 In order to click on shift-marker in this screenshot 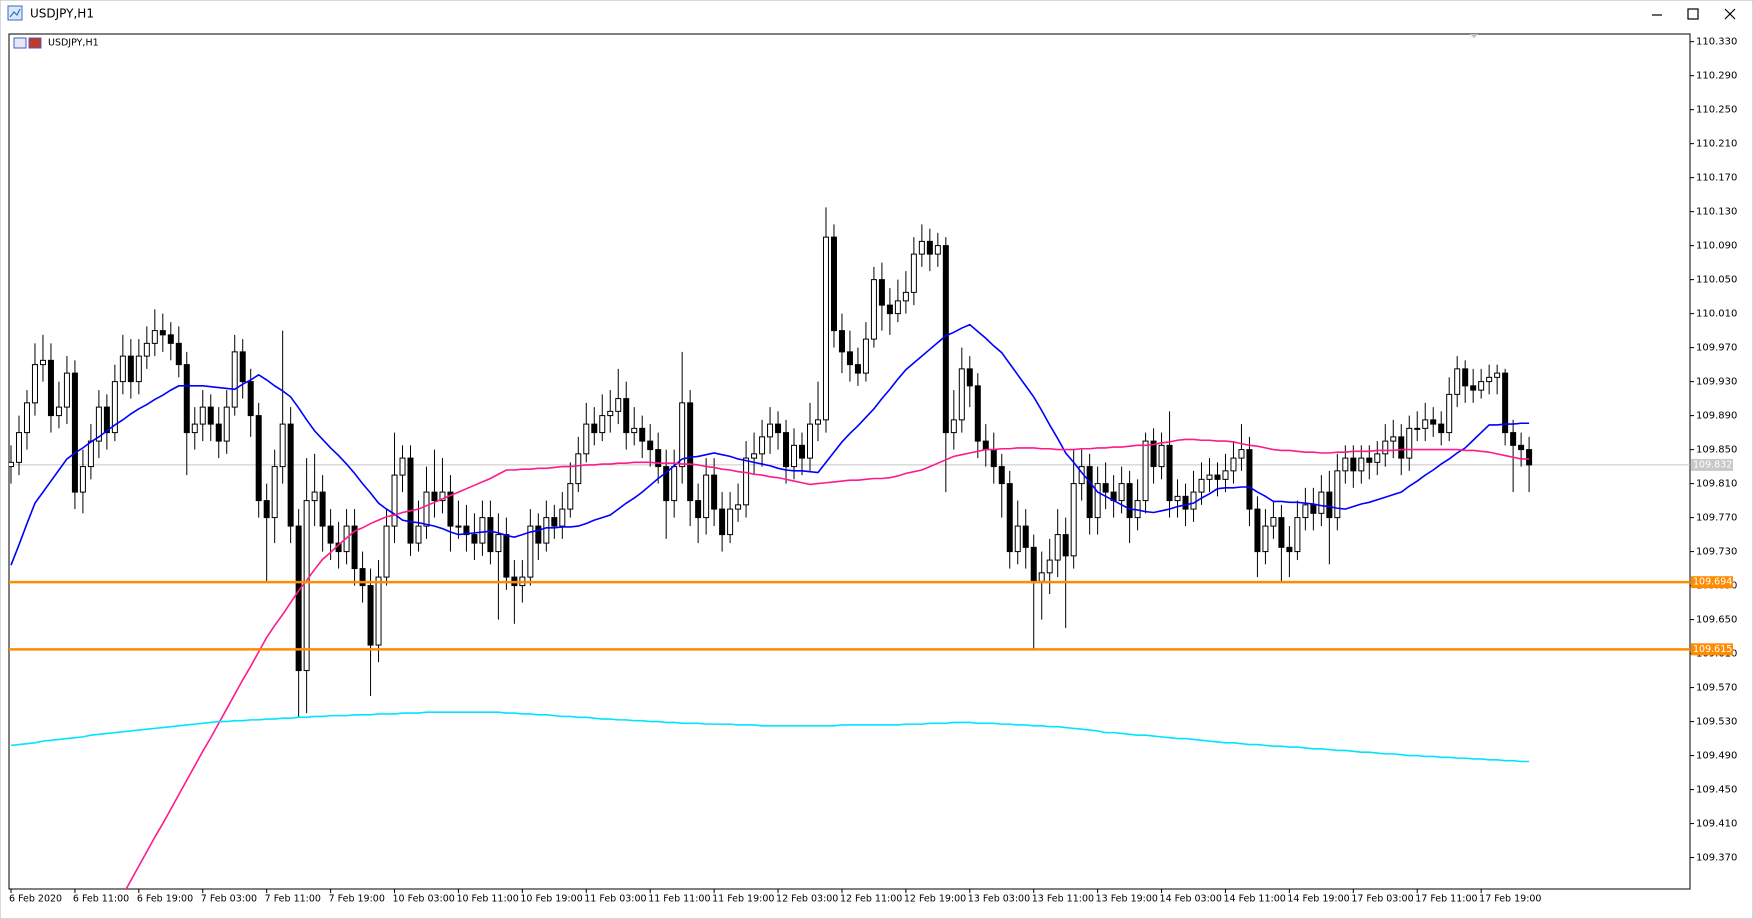, I will do `click(1474, 36)`.